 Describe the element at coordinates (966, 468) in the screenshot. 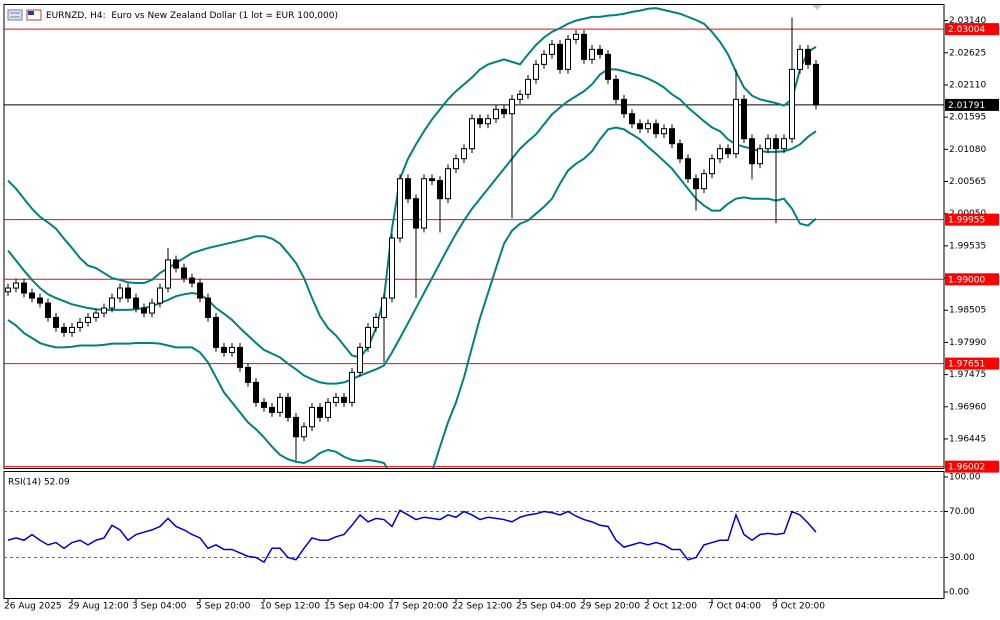

I see `level-label: 1.96002` at that location.